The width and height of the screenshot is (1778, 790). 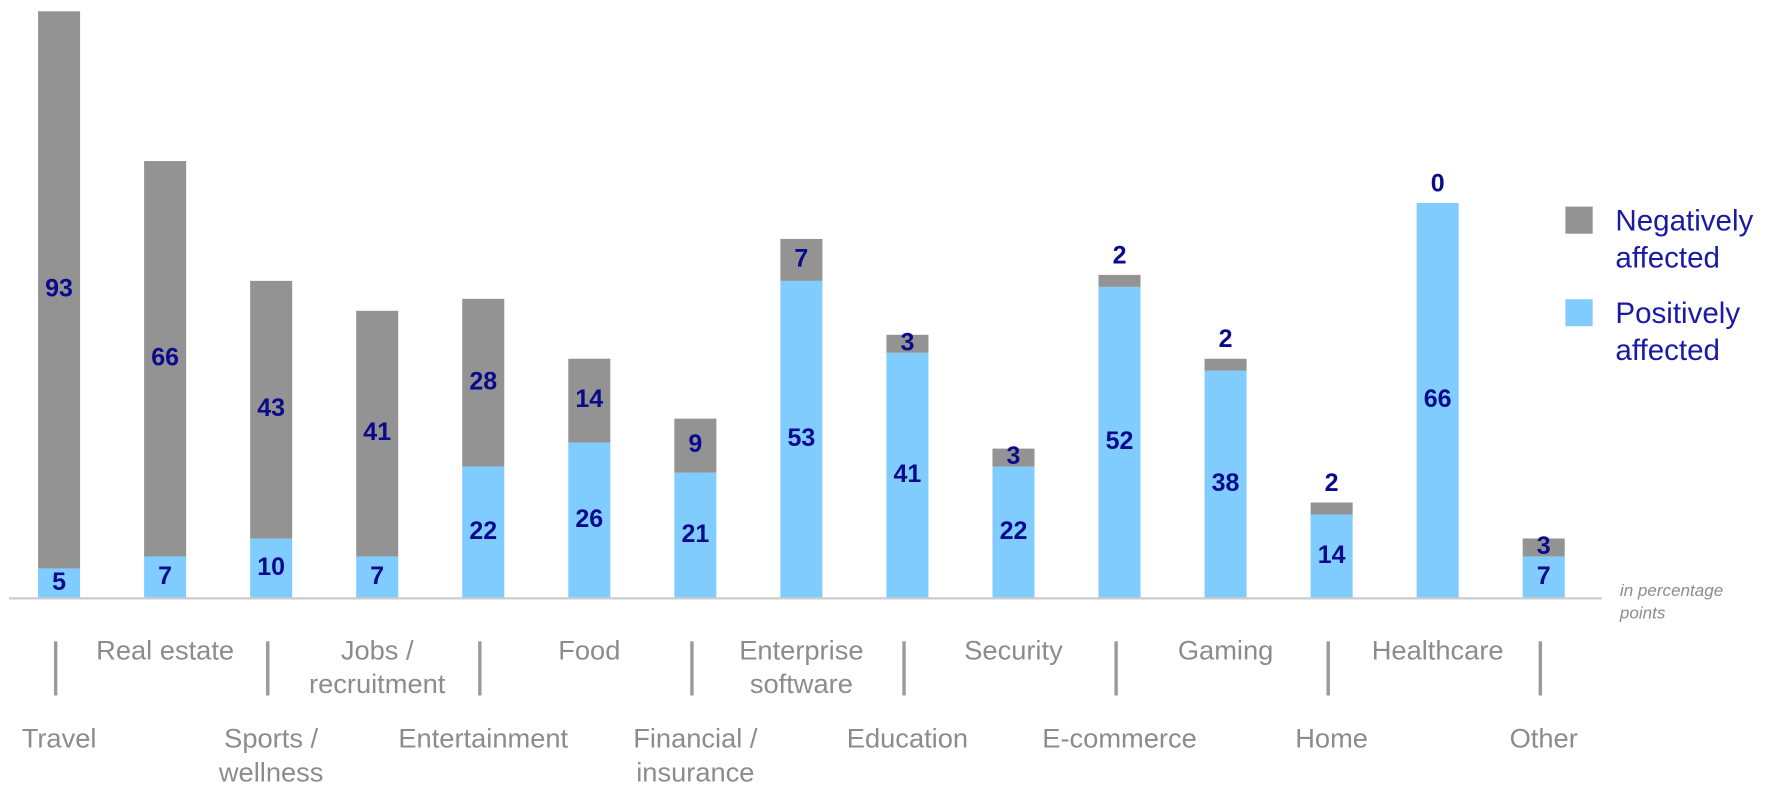 What do you see at coordinates (377, 667) in the screenshot?
I see `category-label: Jobs / recruitment` at bounding box center [377, 667].